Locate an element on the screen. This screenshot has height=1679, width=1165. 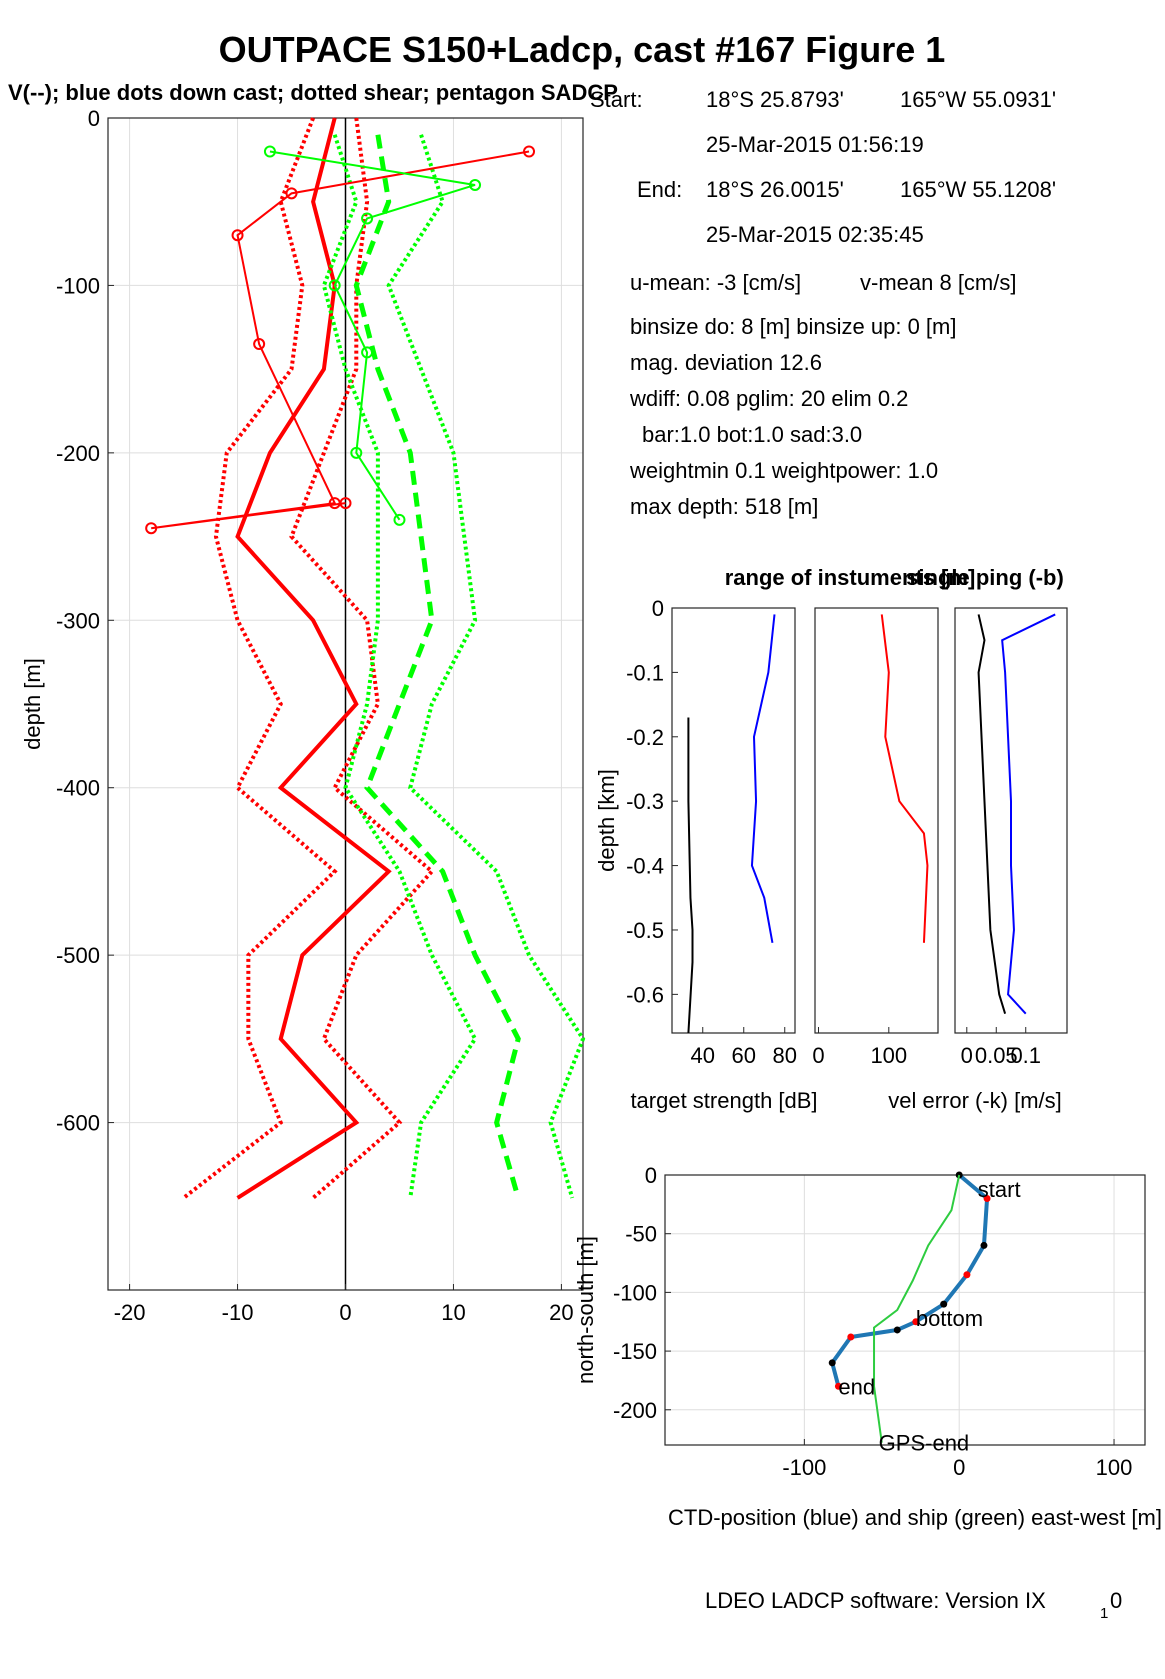
position-label: GPS-end is located at coordinates (924, 1443).